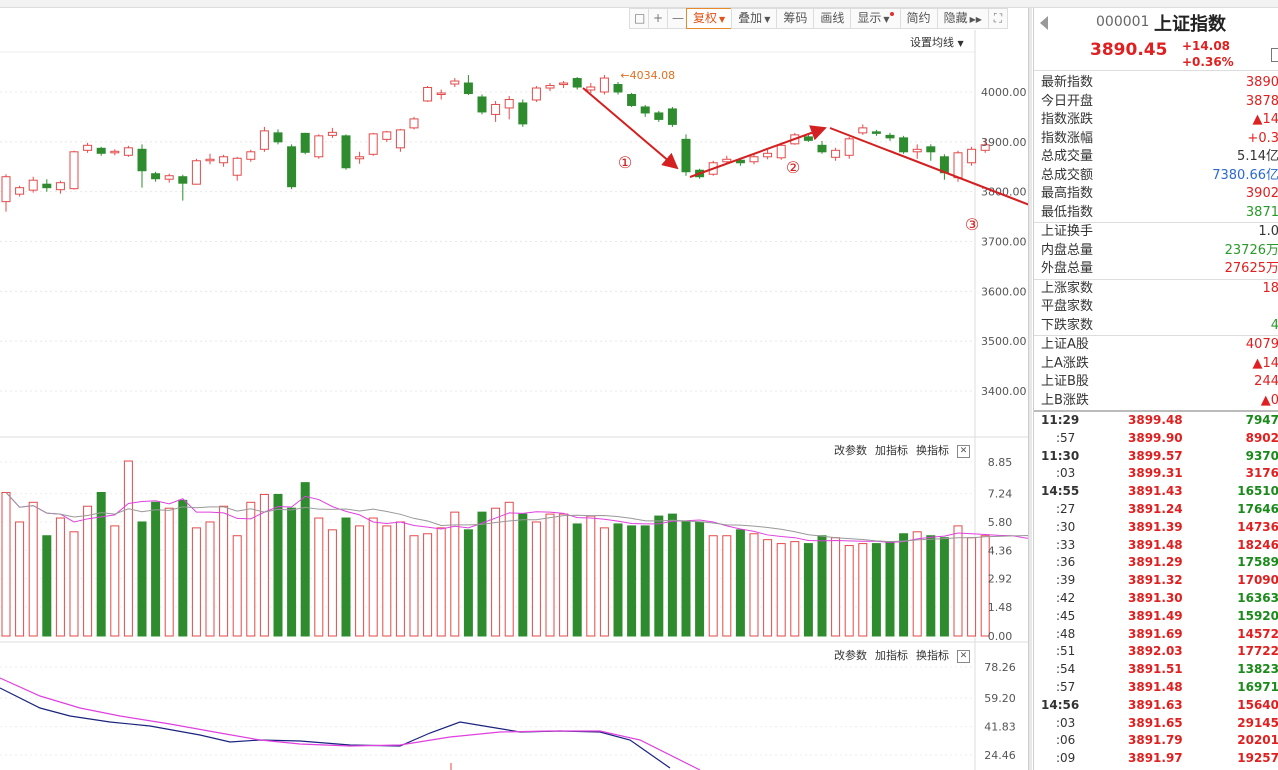 The width and height of the screenshot is (1278, 770). What do you see at coordinates (1000, 462) in the screenshot?
I see `volume-axis-label: 8.85` at bounding box center [1000, 462].